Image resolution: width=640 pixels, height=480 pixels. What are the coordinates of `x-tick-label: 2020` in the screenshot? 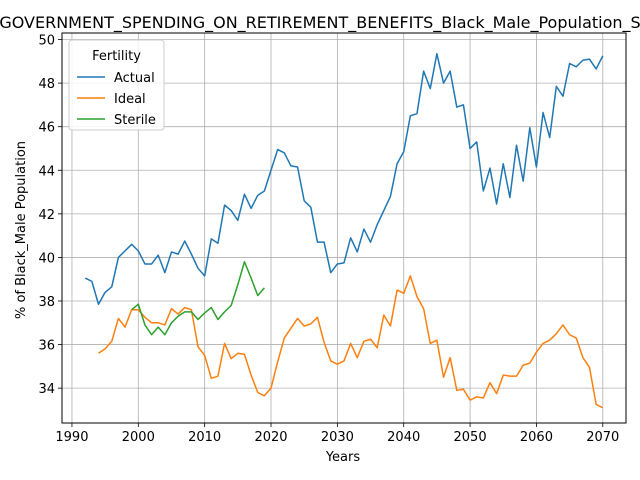 It's located at (270, 437).